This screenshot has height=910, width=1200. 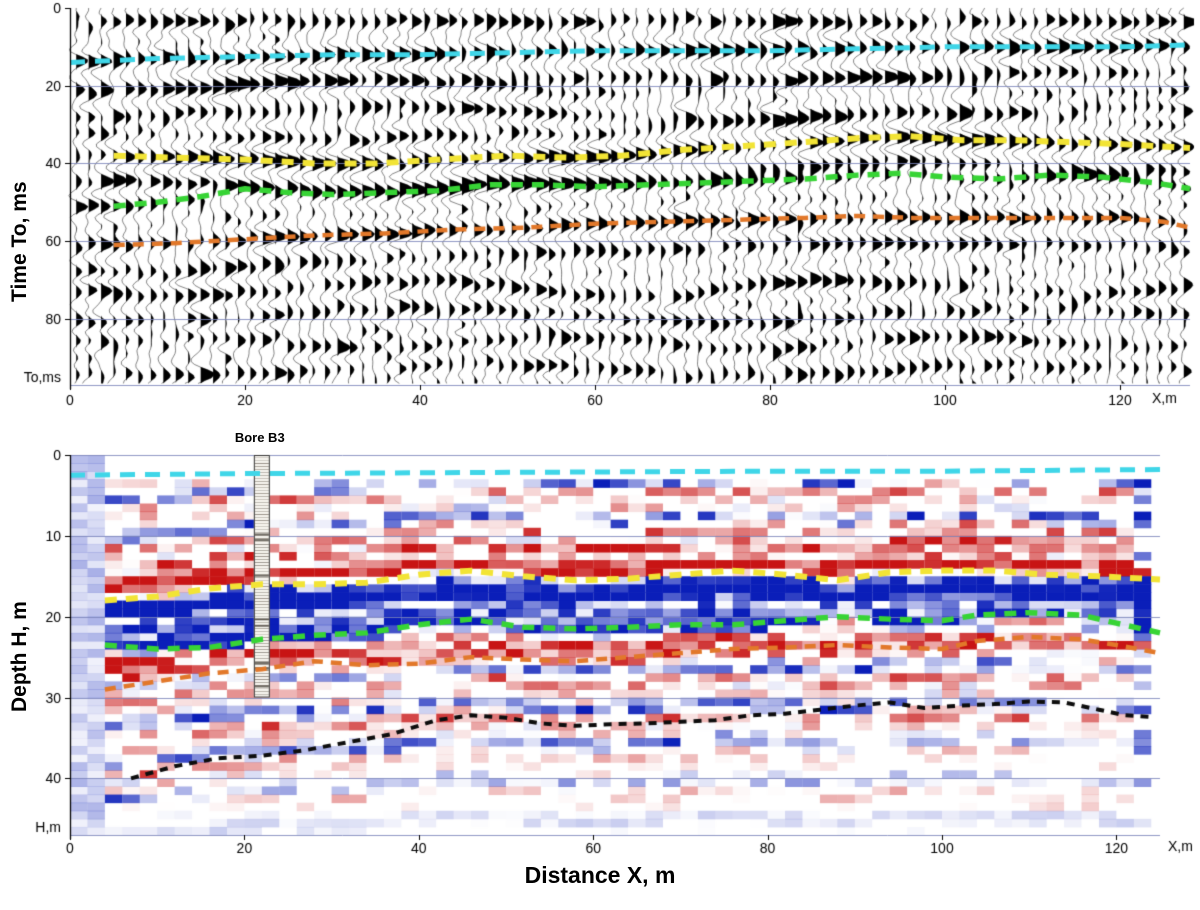 I want to click on depth-axis-label: Depth H, m, so click(x=19, y=656).